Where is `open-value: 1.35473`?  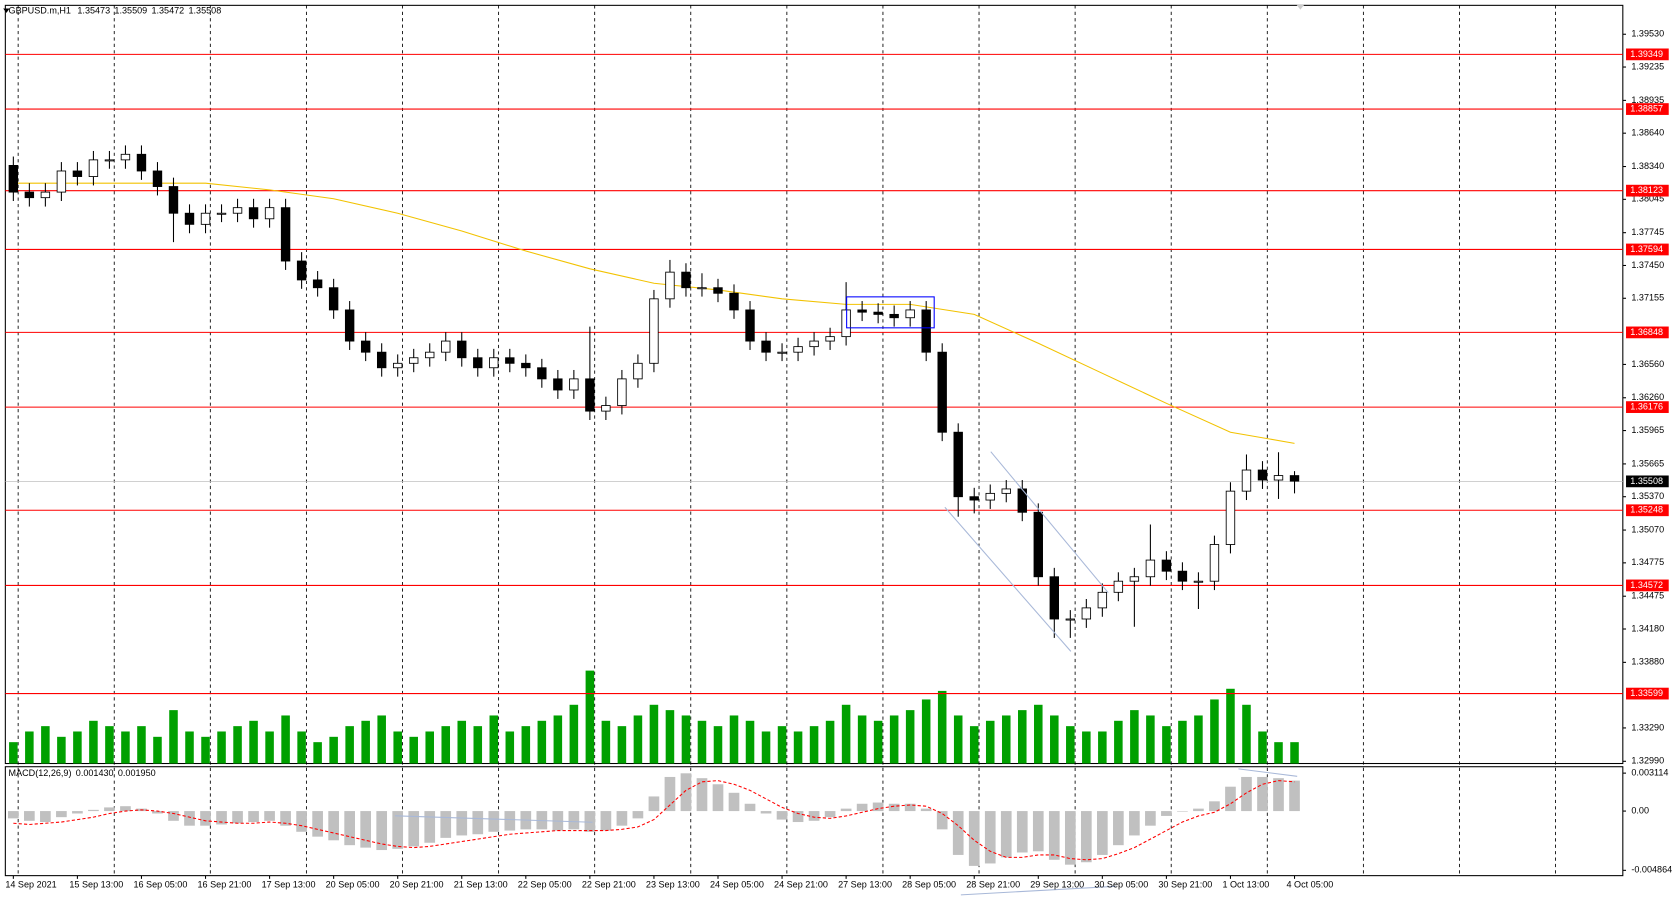
open-value: 1.35473 is located at coordinates (93, 11).